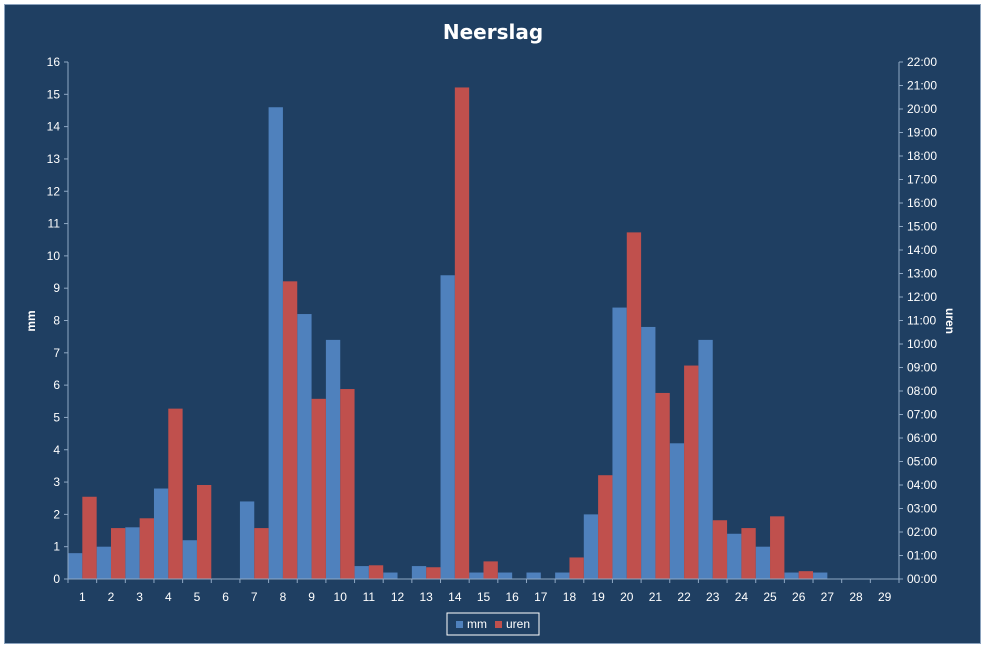 Image resolution: width=987 pixels, height=648 pixels. Describe the element at coordinates (56, 417) in the screenshot. I see `y-tick-label: 5` at that location.